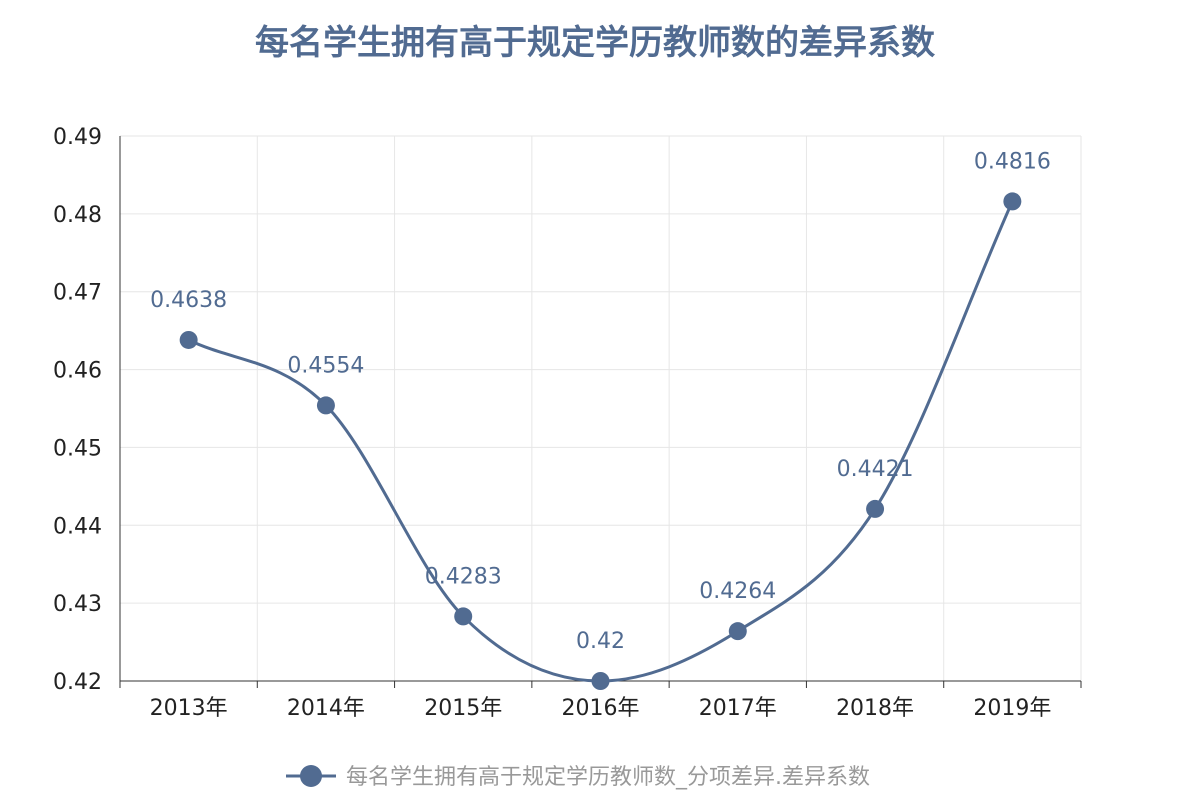 Image resolution: width=1200 pixels, height=800 pixels. What do you see at coordinates (875, 708) in the screenshot?
I see `x-tick-label: 2018年` at bounding box center [875, 708].